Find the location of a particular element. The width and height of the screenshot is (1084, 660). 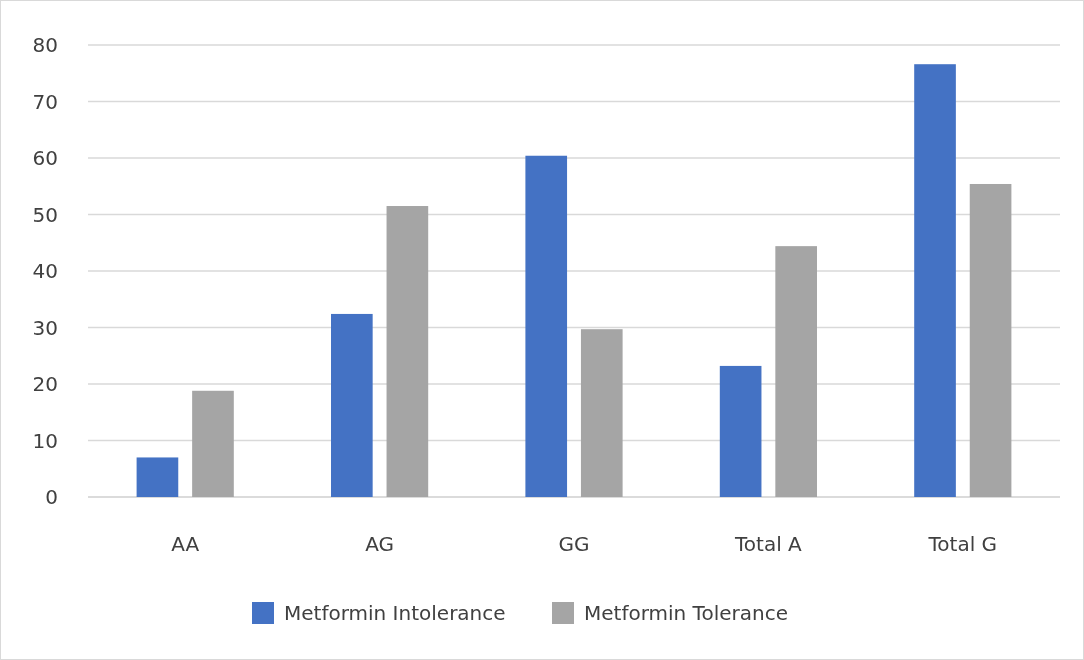

legend-label: Metformin Tolerance is located at coordinates (686, 613).